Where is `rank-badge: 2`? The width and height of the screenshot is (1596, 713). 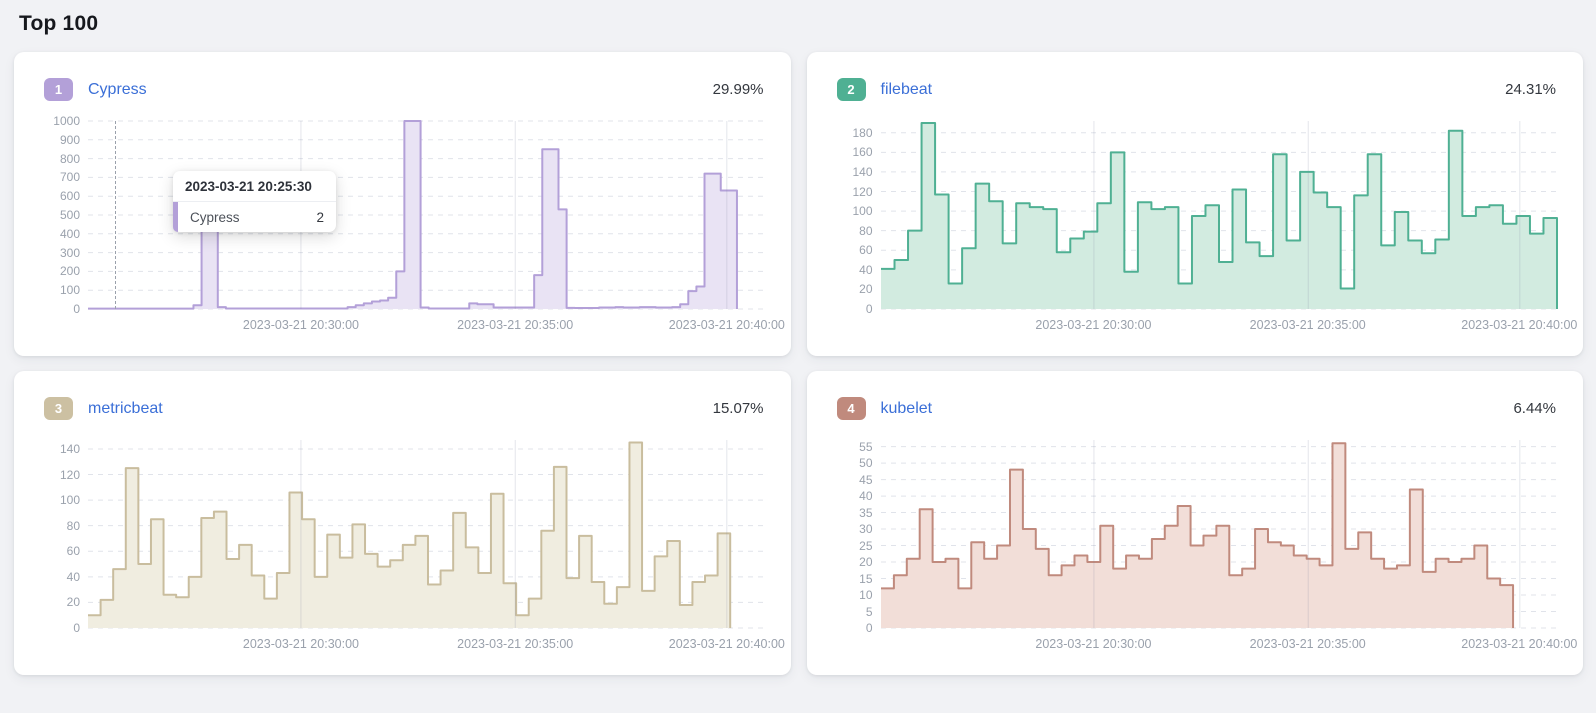
rank-badge: 2 is located at coordinates (851, 89).